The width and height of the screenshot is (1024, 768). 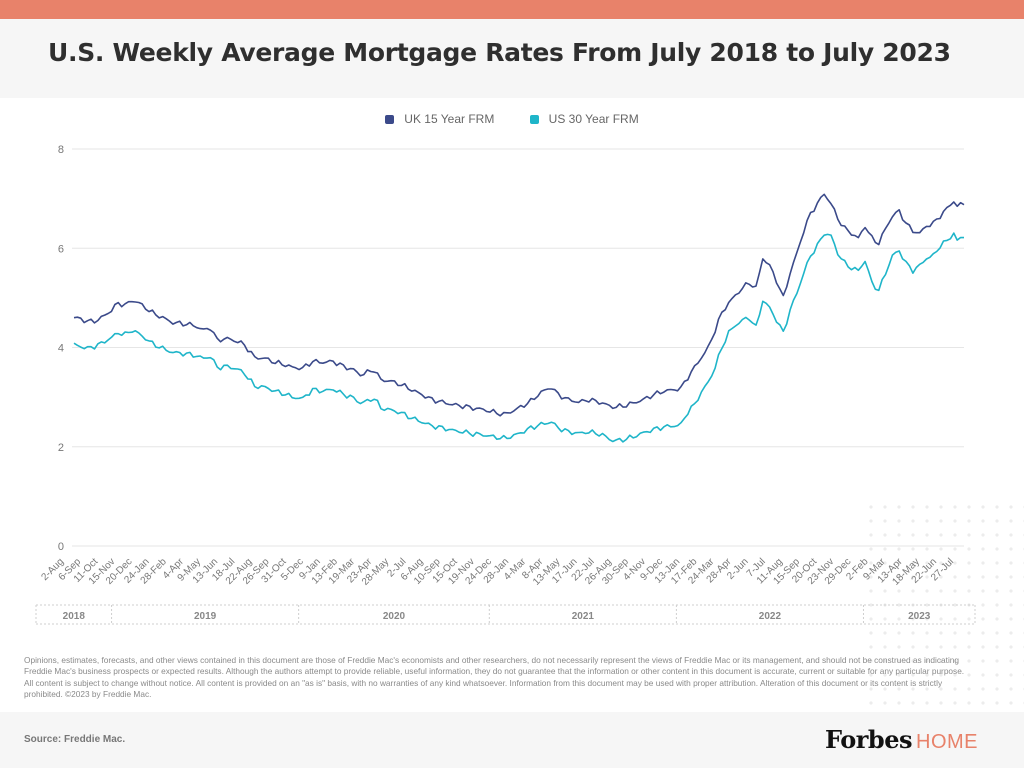 What do you see at coordinates (61, 150) in the screenshot?
I see `y-tick-label: 8` at bounding box center [61, 150].